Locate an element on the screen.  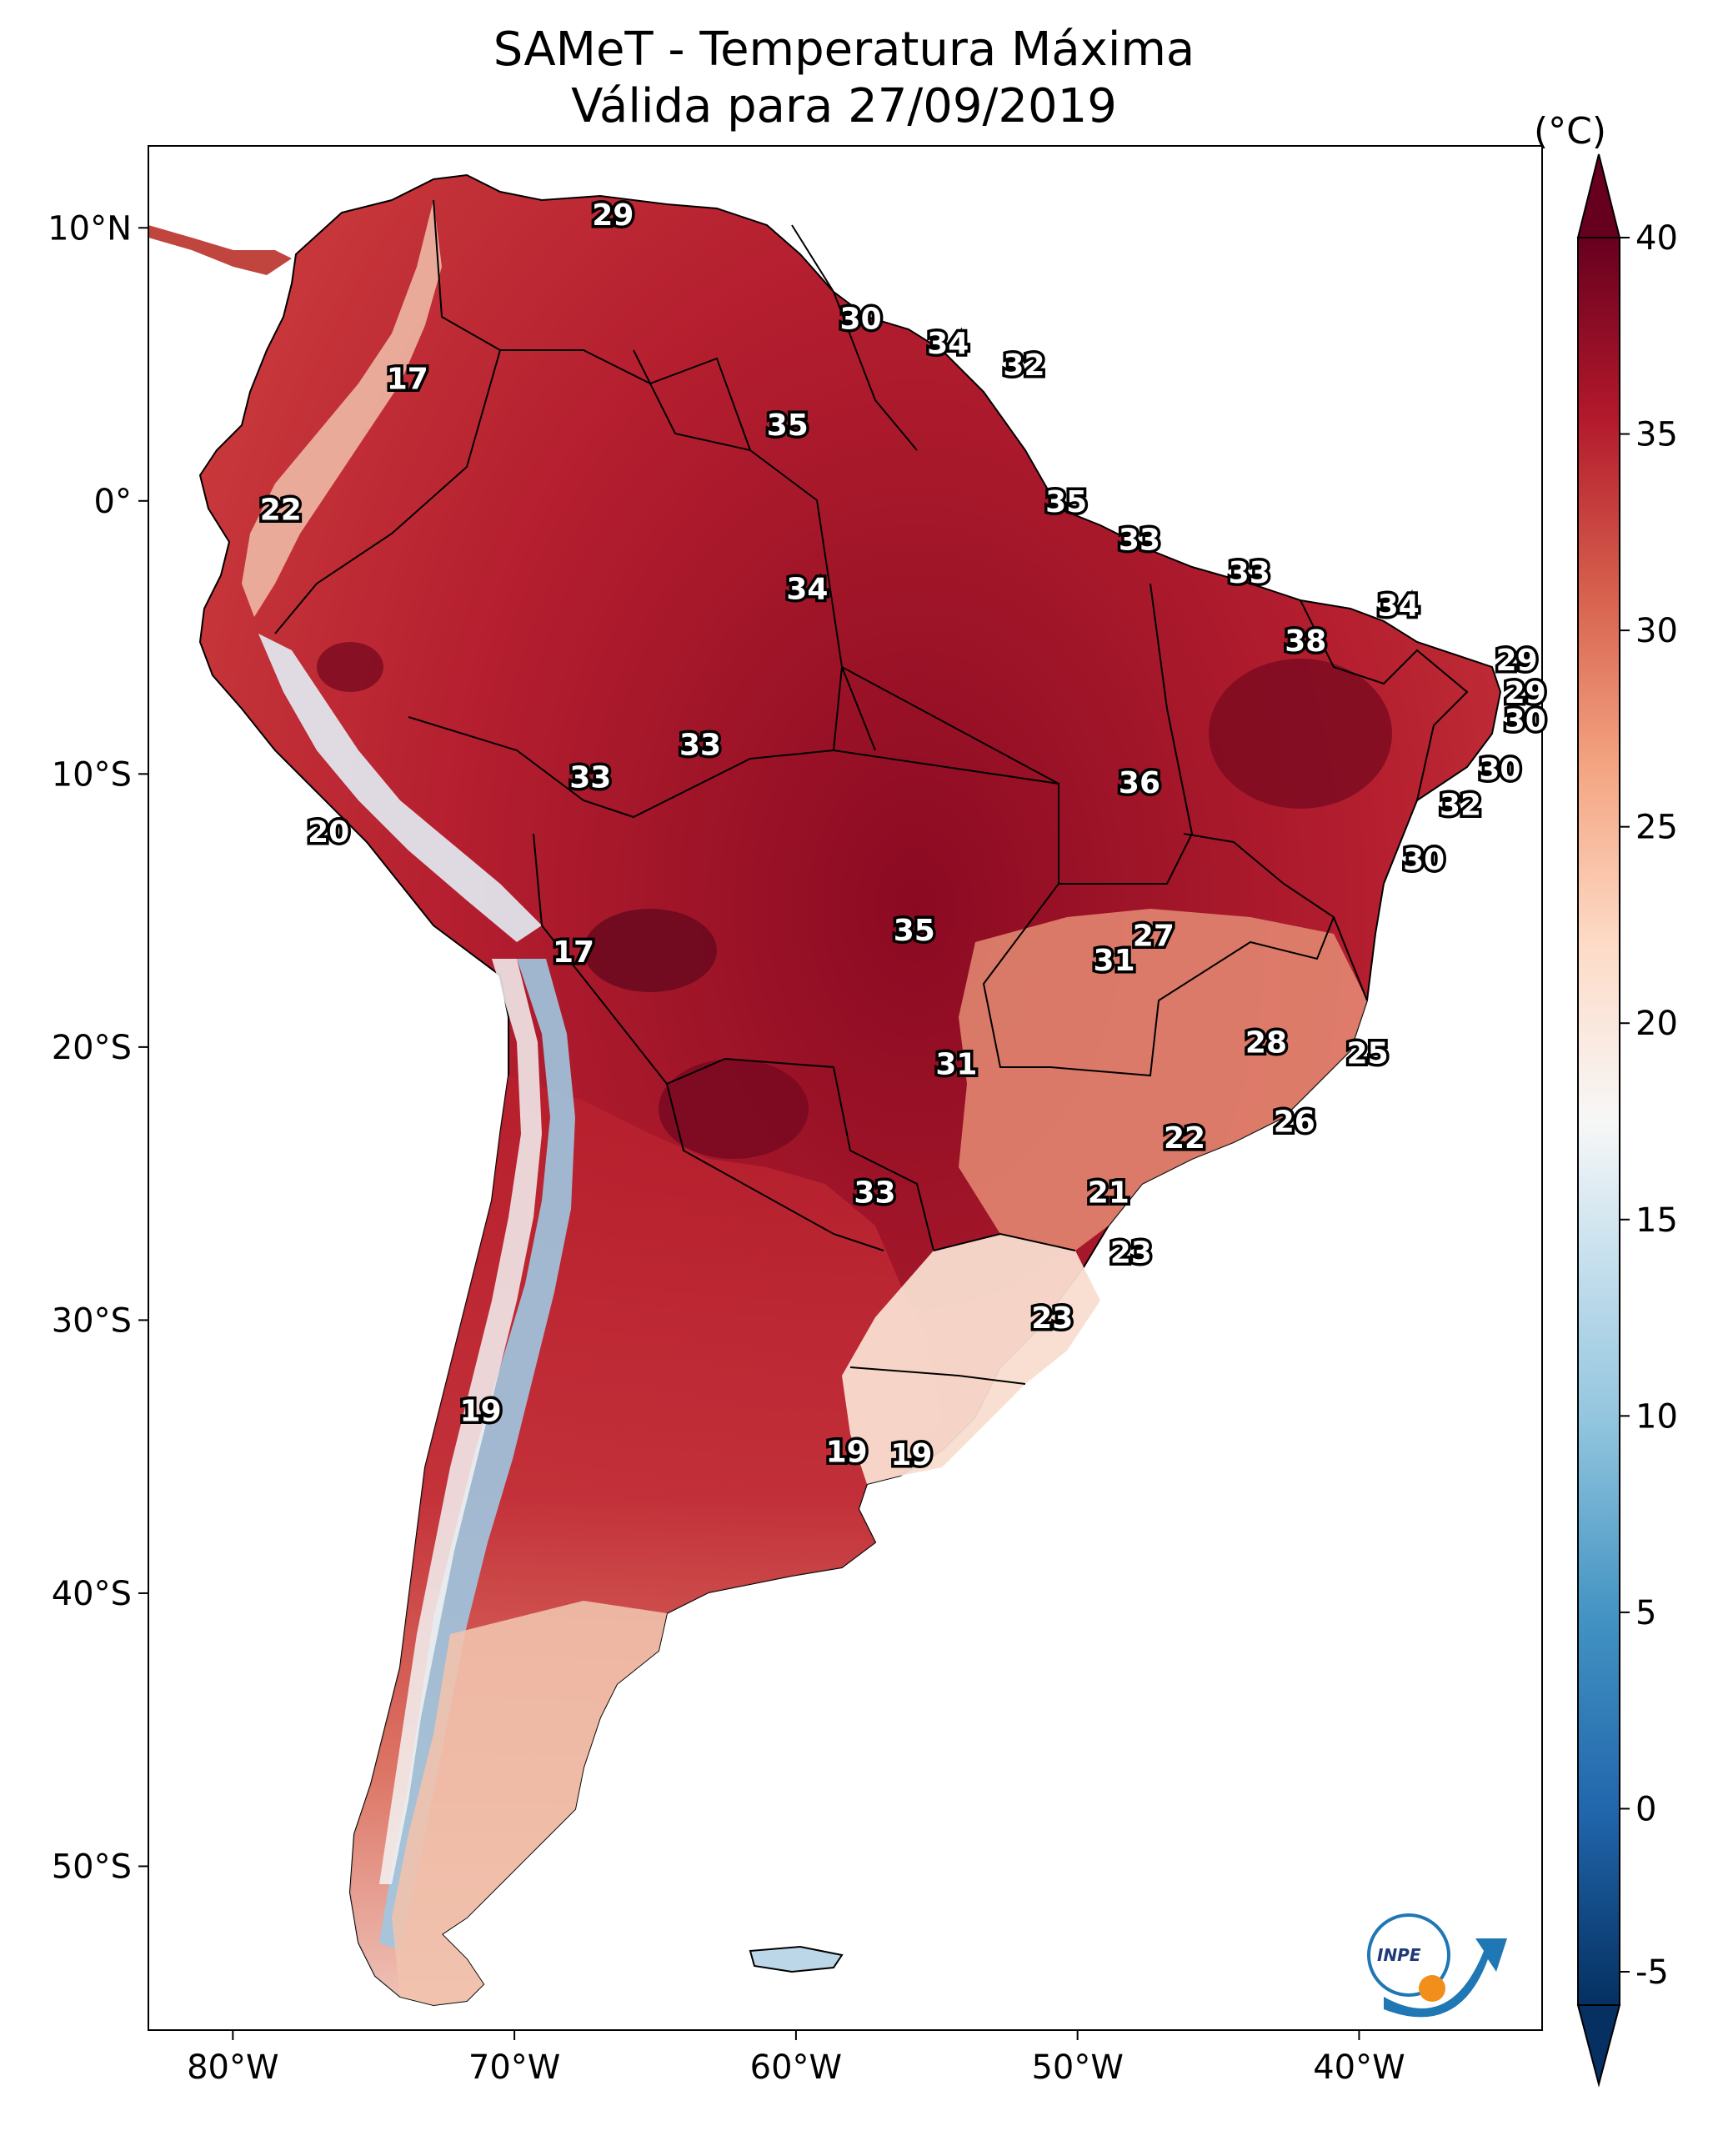
southeast-brazil is located at coordinates (1163, 1080).